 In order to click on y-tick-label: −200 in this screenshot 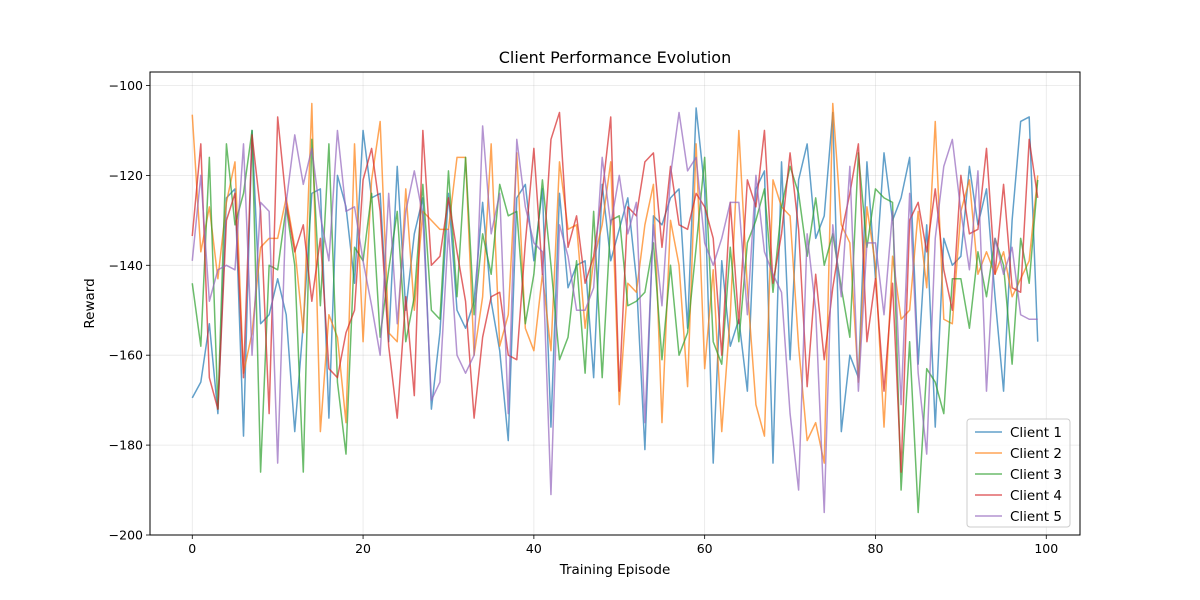, I will do `click(126, 535)`.